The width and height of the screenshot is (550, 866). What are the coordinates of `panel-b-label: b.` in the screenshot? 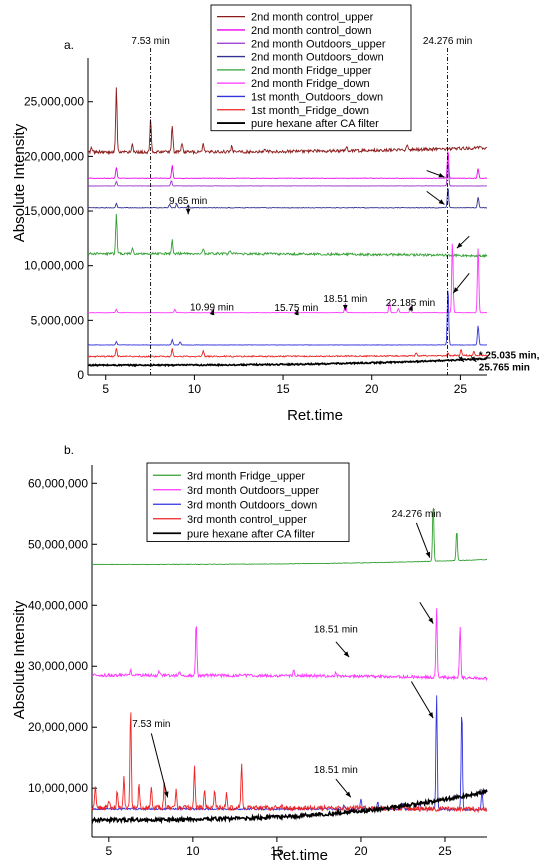 It's located at (69, 450).